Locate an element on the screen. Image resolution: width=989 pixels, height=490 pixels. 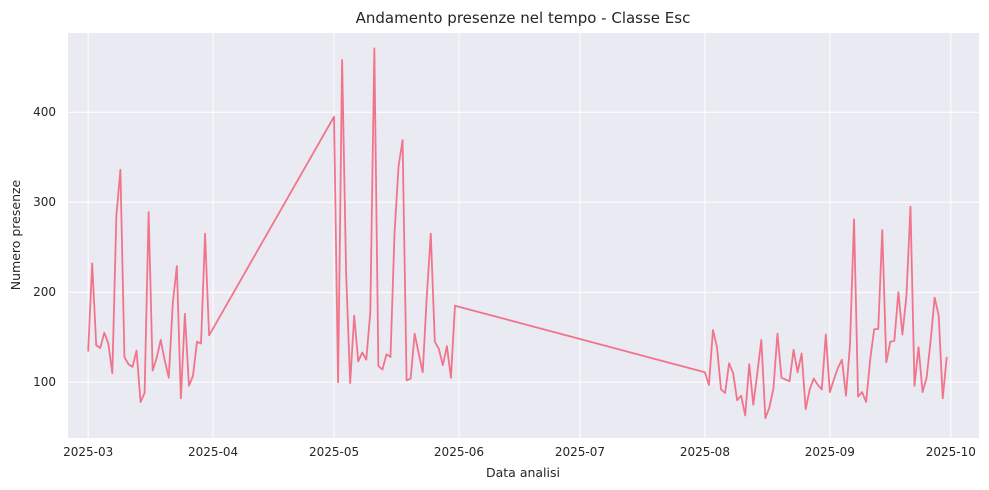
y-tick-label: 400 is located at coordinates (44, 112).